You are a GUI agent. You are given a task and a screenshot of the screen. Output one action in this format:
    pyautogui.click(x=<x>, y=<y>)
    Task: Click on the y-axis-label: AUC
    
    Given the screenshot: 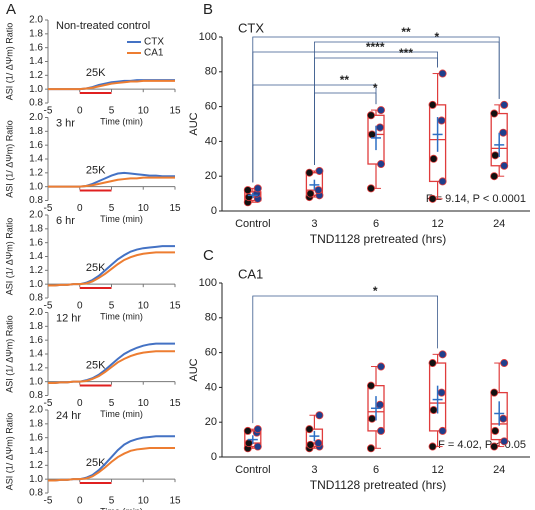 What is the action you would take?
    pyautogui.click(x=194, y=123)
    